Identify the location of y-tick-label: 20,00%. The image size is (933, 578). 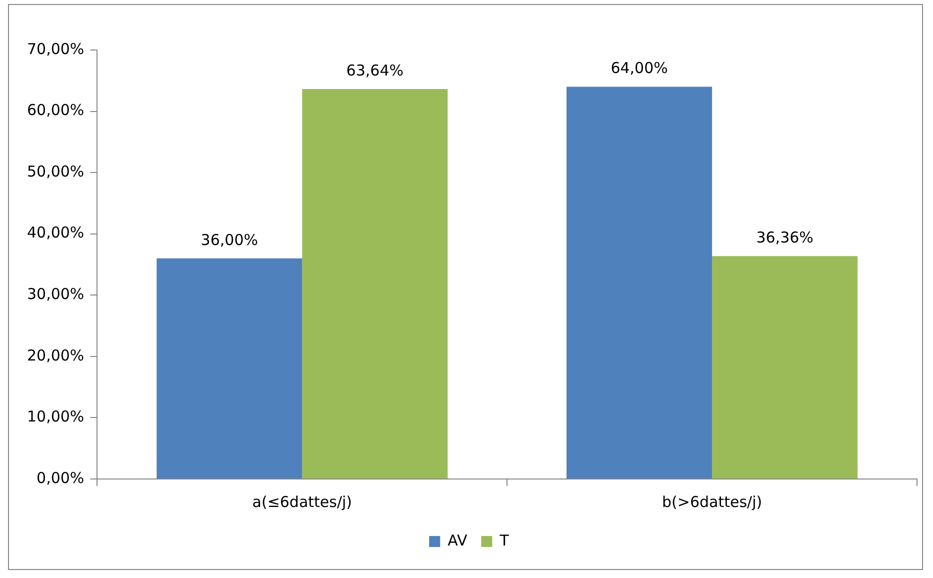
(55, 355).